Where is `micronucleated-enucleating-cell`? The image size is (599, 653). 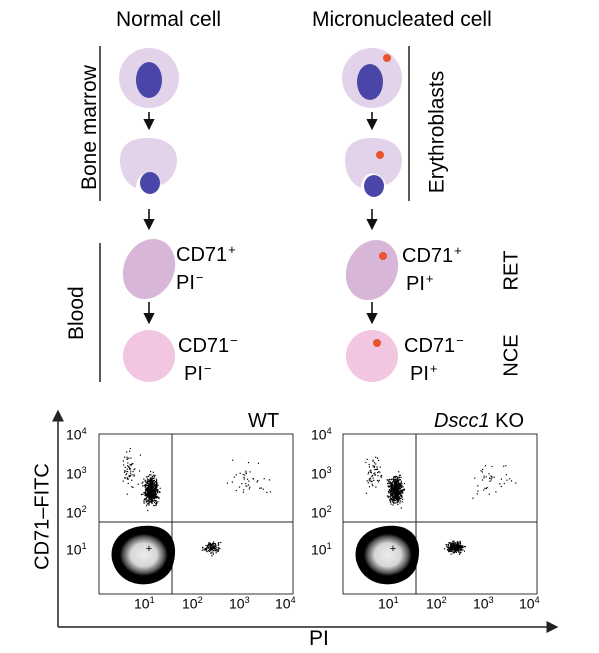
micronucleated-enucleating-cell is located at coordinates (373, 167).